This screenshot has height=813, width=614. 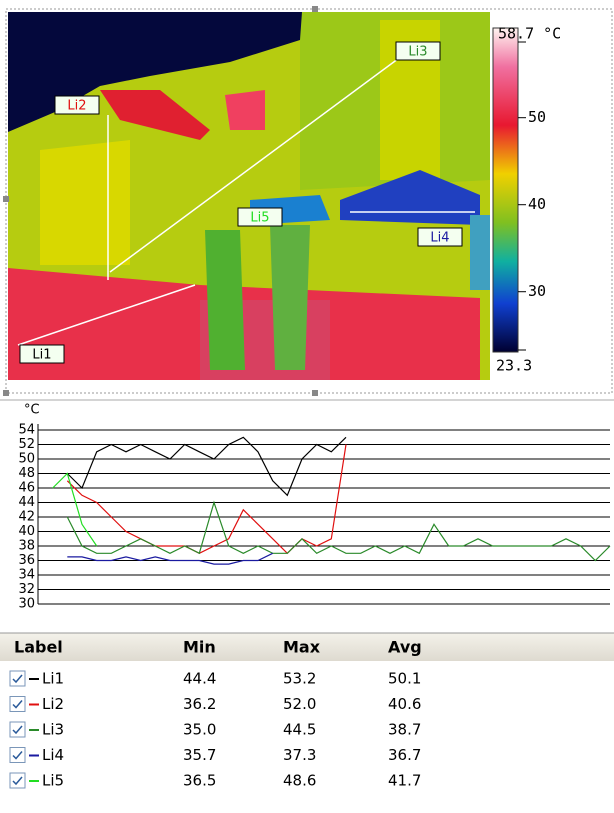 What do you see at coordinates (26, 488) in the screenshot?
I see `y-tick-label: 46` at bounding box center [26, 488].